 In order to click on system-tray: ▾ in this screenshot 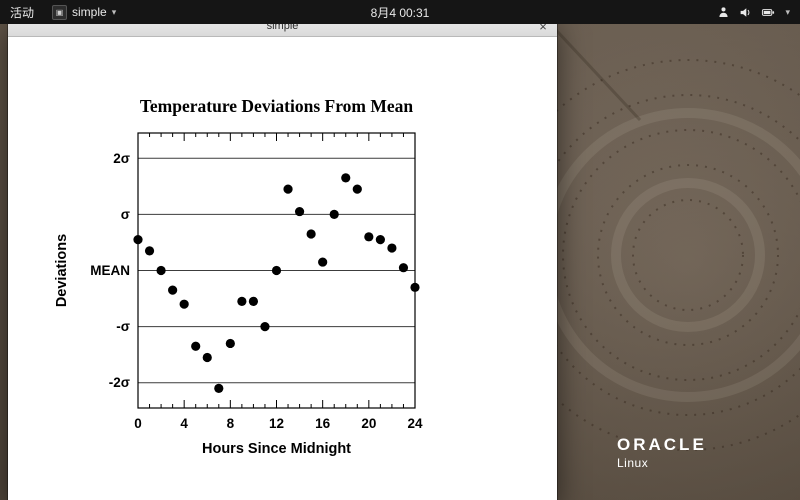, I will do `click(753, 12)`.